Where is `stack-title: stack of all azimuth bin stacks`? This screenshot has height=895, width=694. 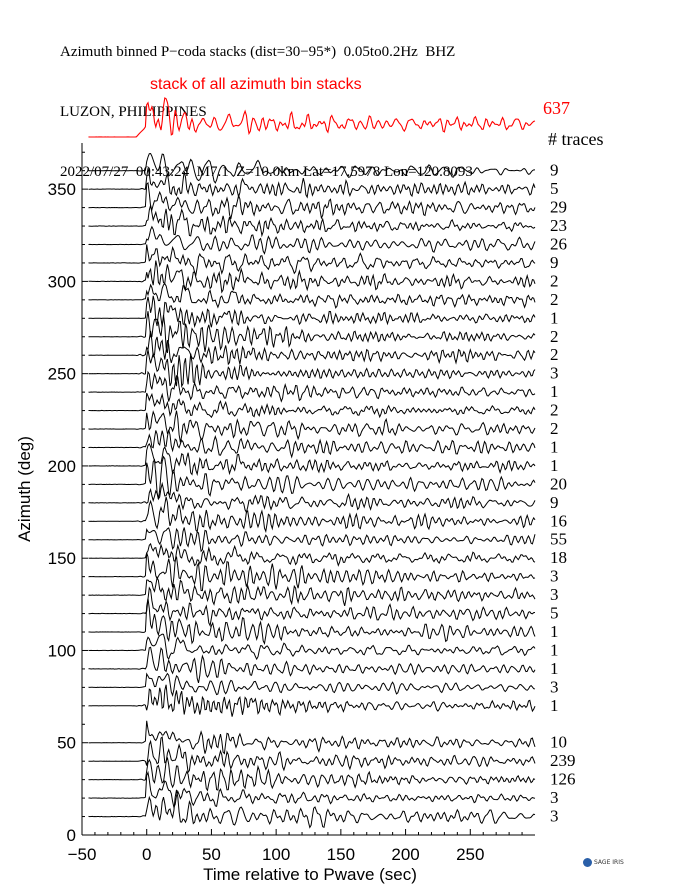 stack-title: stack of all azimuth bin stacks is located at coordinates (256, 84).